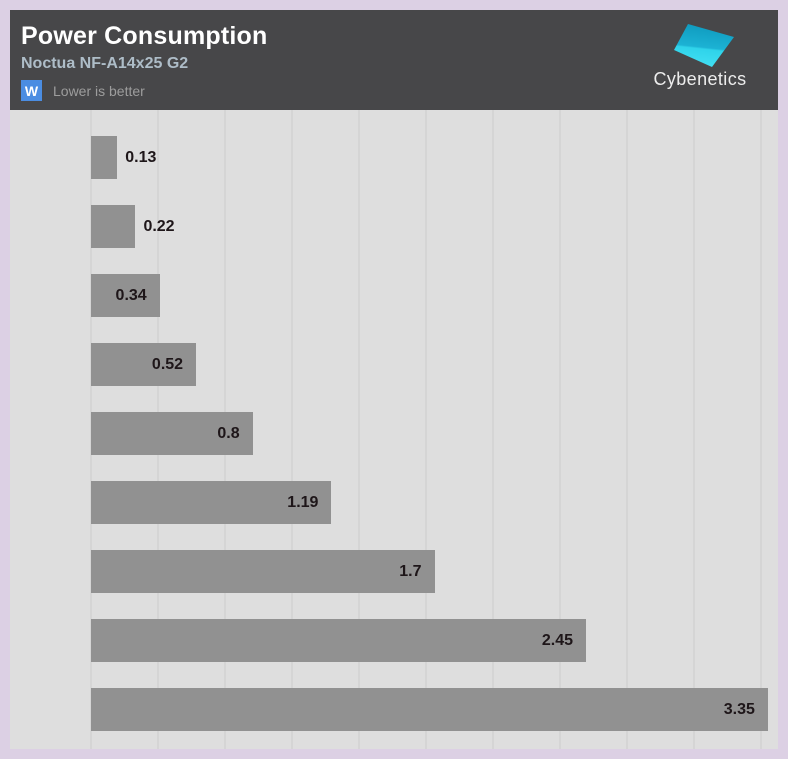 This screenshot has width=788, height=759. I want to click on cybenetics-logo-text: Cybenetics, so click(700, 79).